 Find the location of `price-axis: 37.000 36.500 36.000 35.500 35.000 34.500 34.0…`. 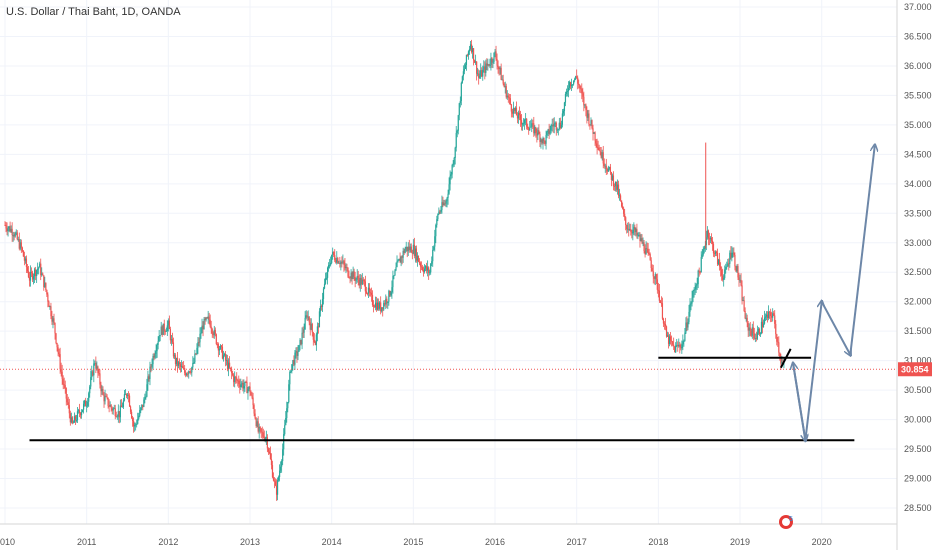

price-axis: 37.000 36.500 36.000 35.500 35.000 34.500 34.0… is located at coordinates (915, 257).